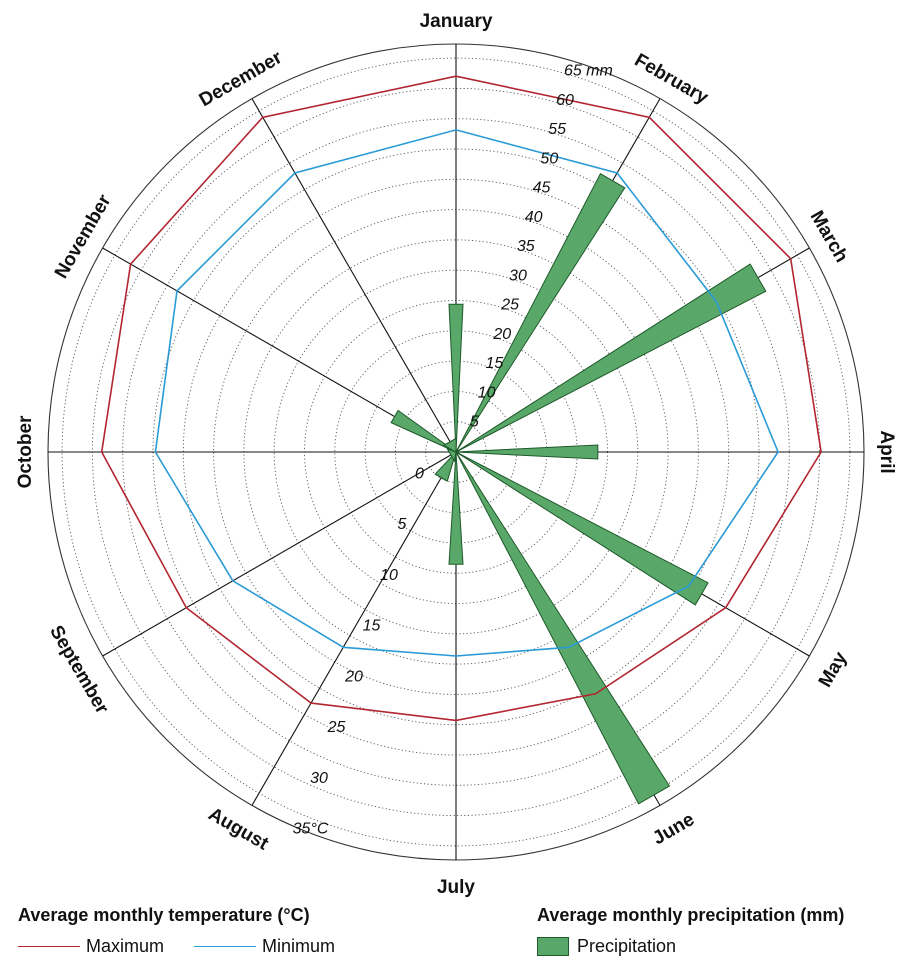  I want to click on temperature-tick-label: 25, so click(336, 727).